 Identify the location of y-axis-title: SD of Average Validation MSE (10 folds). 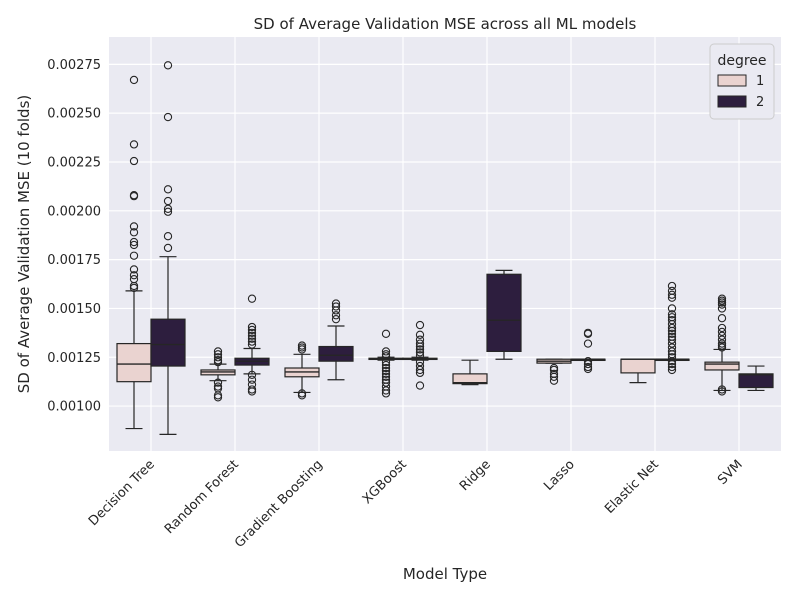
(24, 244).